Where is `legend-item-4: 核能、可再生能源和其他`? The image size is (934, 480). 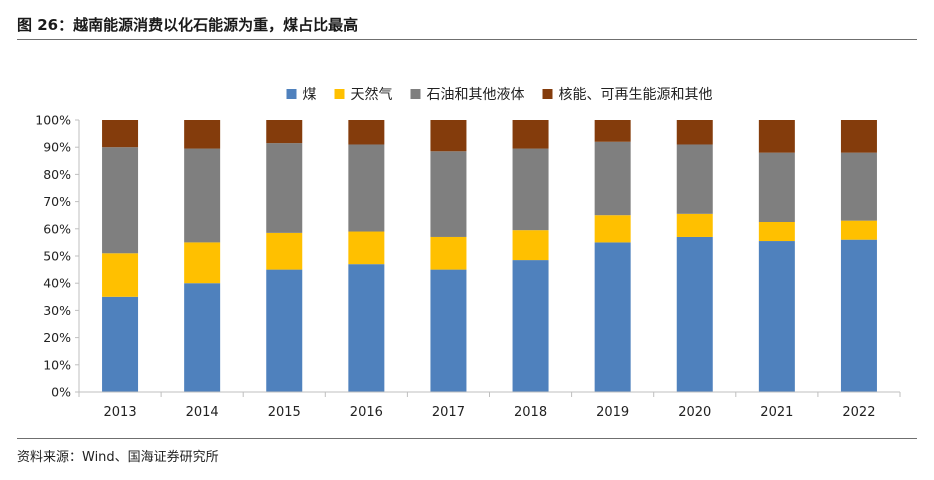
legend-item-4: 核能、可再生能源和其他 is located at coordinates (627, 95).